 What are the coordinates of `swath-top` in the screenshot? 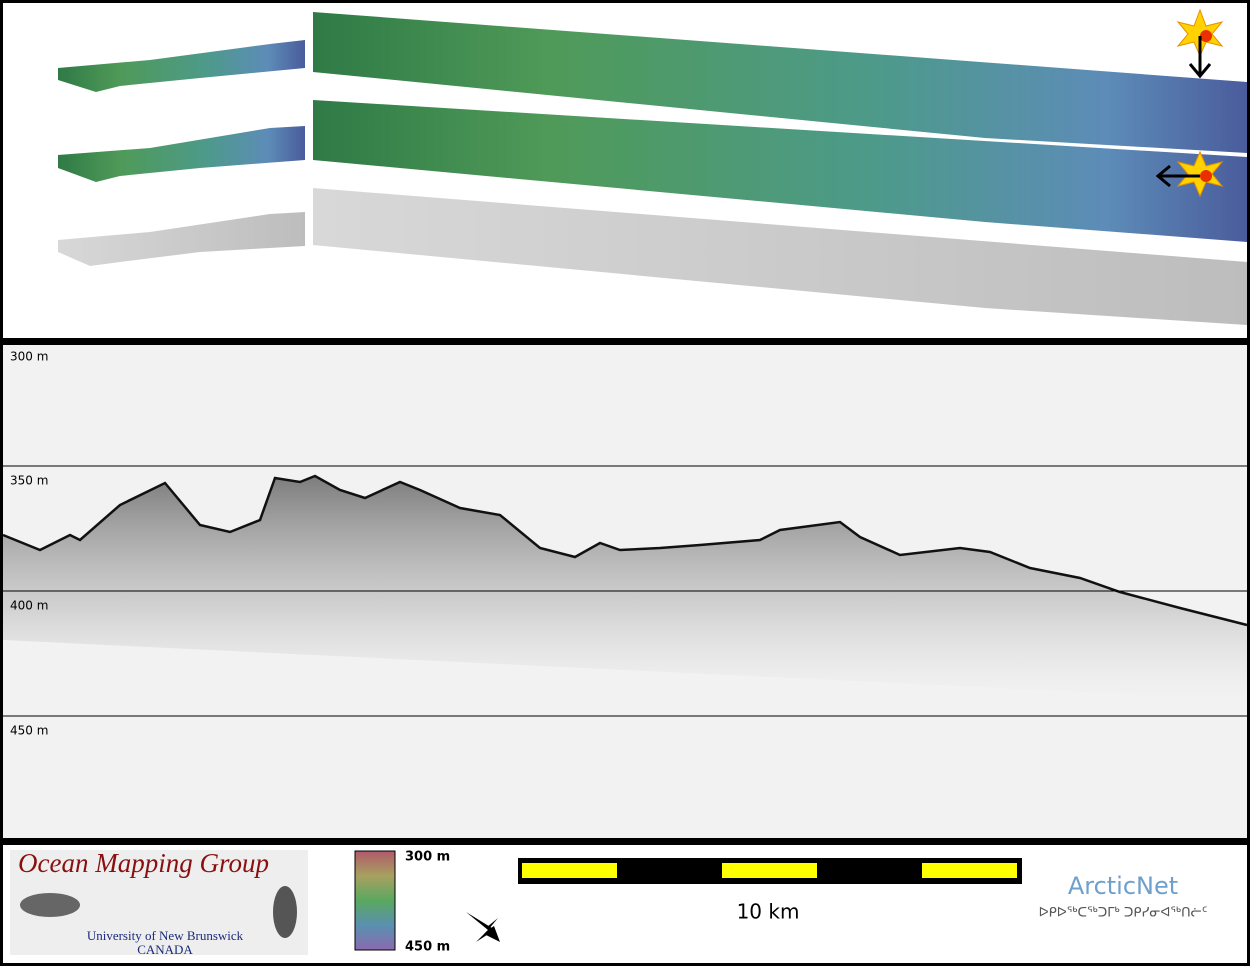 It's located at (780, 82).